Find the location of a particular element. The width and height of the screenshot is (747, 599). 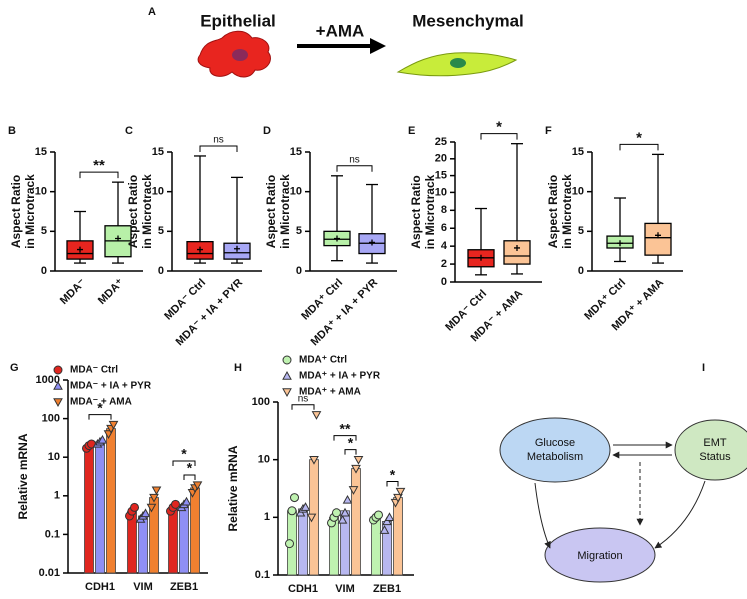

y-axis-label: Relative mRNA is located at coordinates (233, 488).